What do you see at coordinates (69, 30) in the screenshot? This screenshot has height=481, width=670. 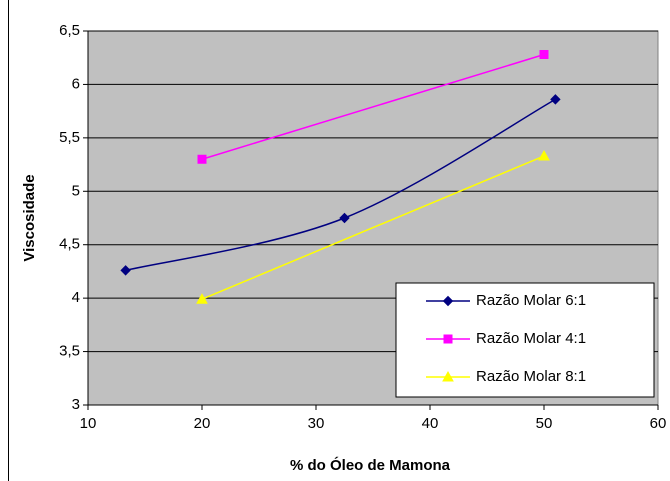 I see `y-tick-label: 6,5` at bounding box center [69, 30].